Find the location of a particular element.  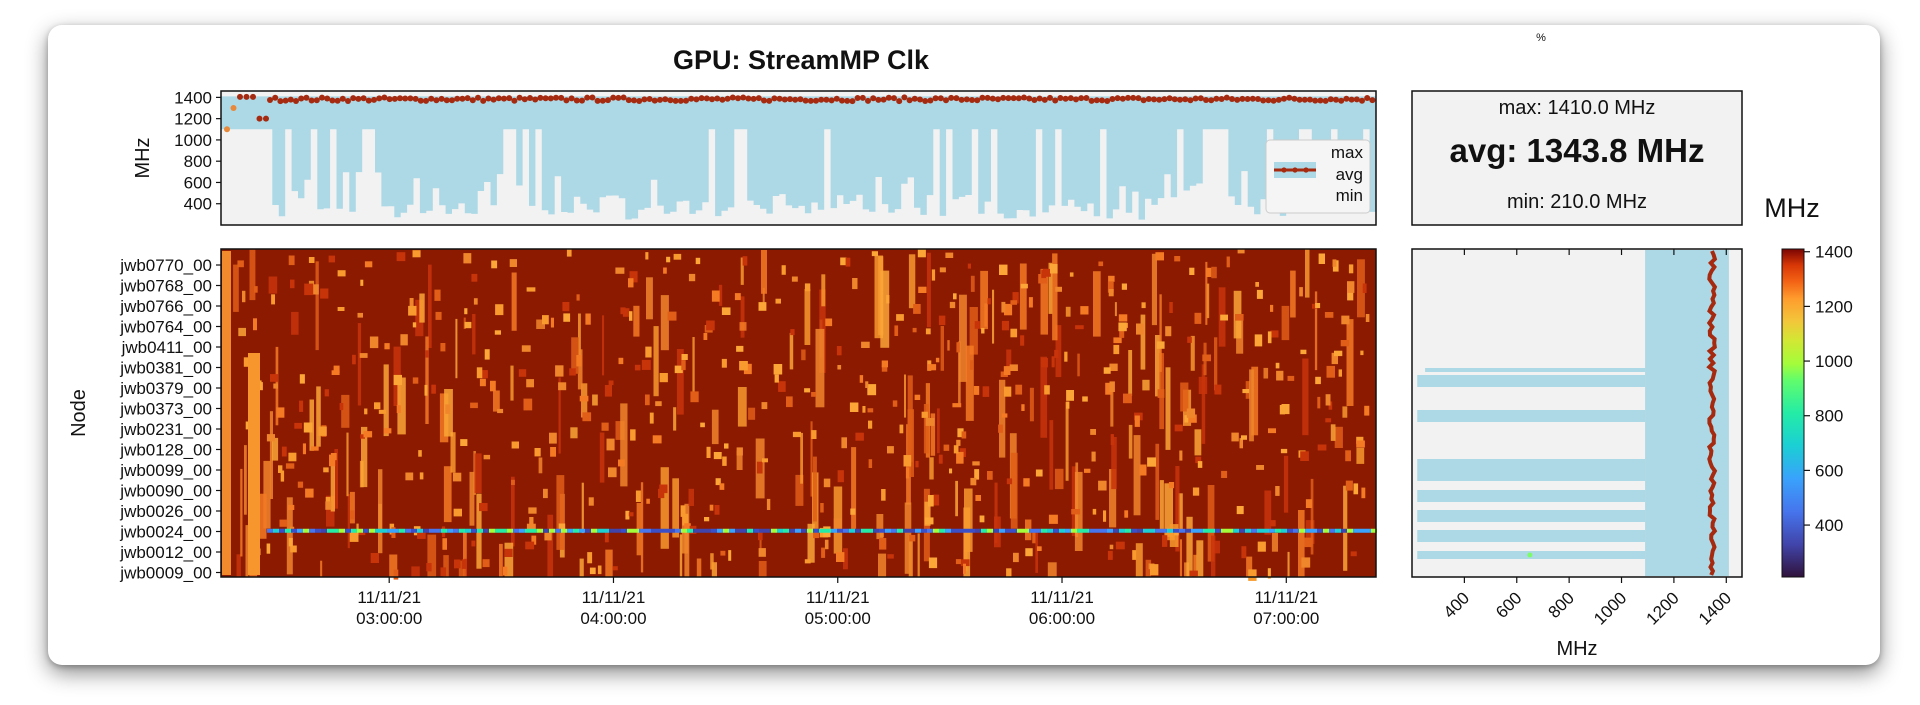

stat-avg: avg: 1343.8 MHz is located at coordinates (1577, 150).